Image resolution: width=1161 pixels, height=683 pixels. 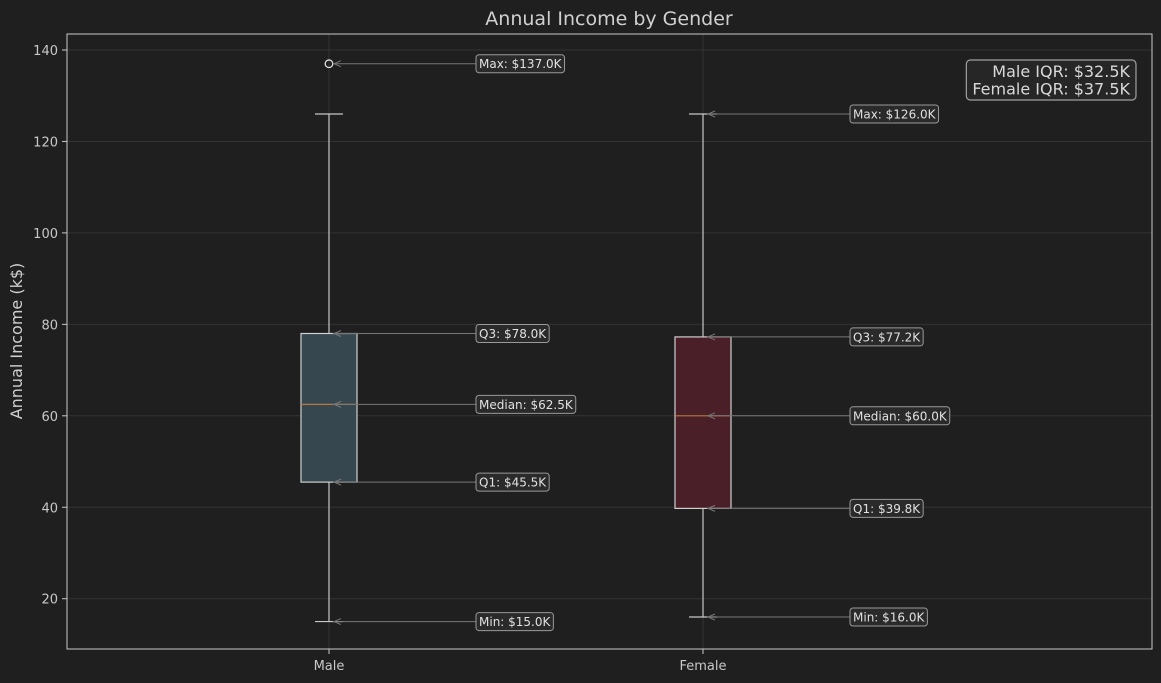 I want to click on male-min-annotation-box, so click(x=514, y=622).